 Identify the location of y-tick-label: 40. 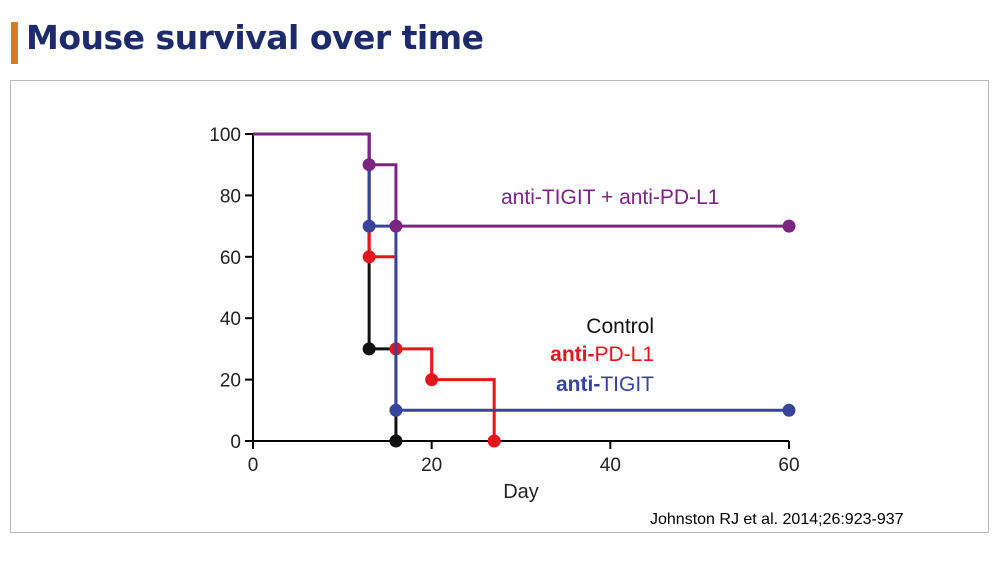
(230, 319).